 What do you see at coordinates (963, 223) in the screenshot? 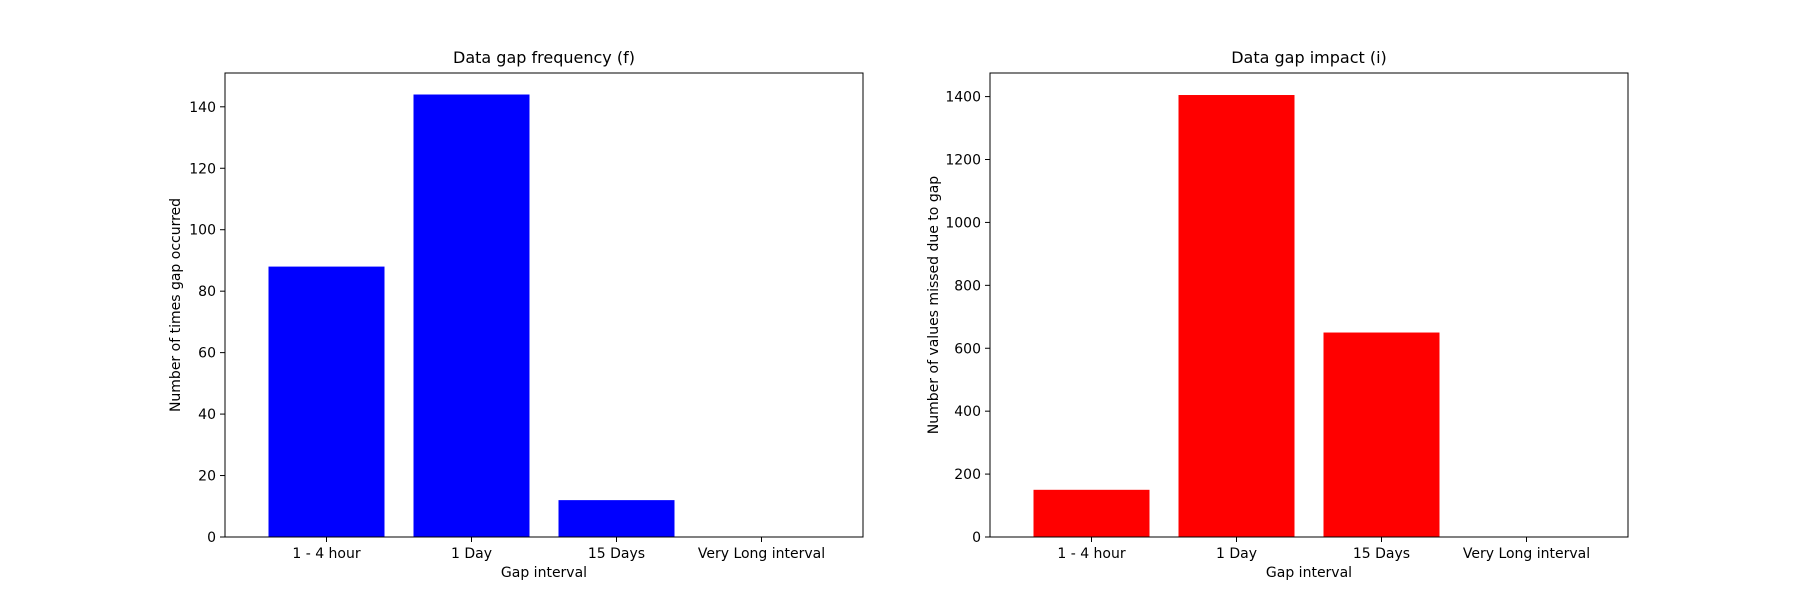
I see `y-tick-label: 1000` at bounding box center [963, 223].